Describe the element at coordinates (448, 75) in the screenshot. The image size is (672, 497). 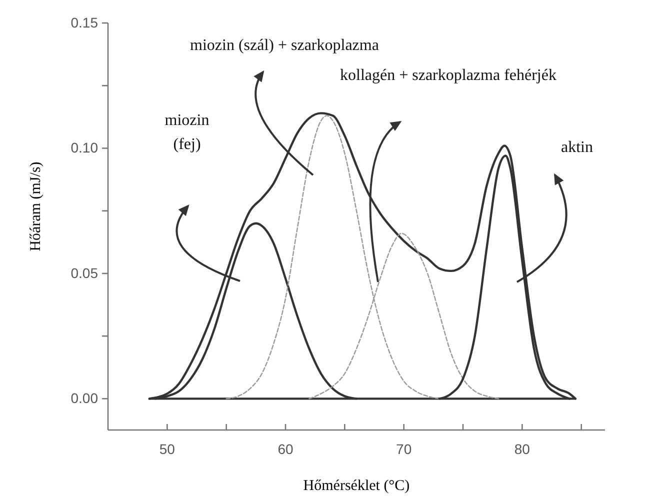
I see `annotation: kollagén + szarkoplazma fehérjék` at that location.